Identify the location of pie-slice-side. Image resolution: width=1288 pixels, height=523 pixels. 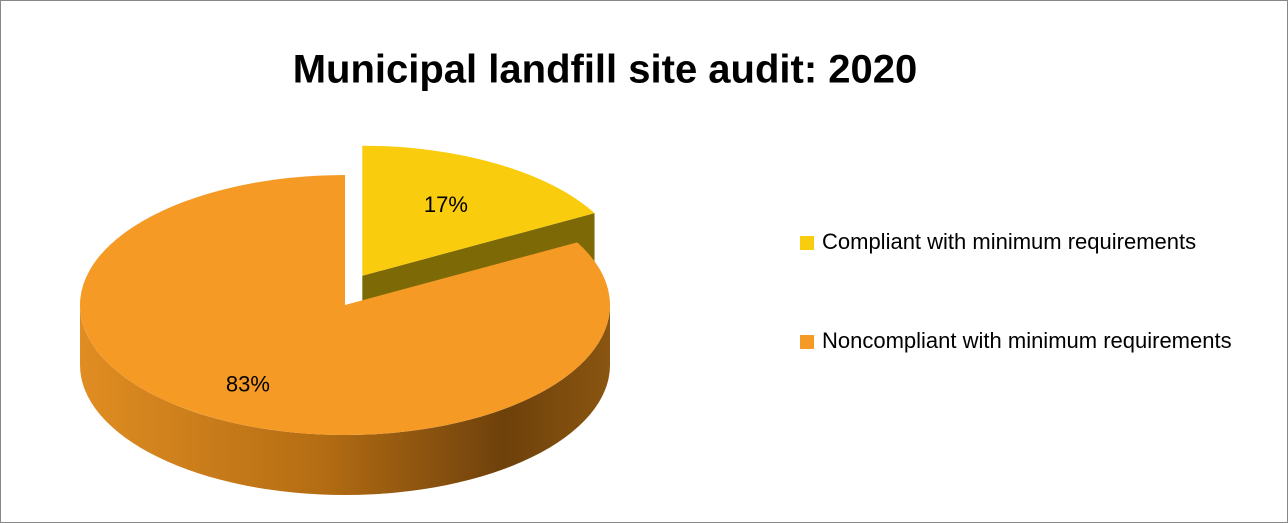
(345, 400).